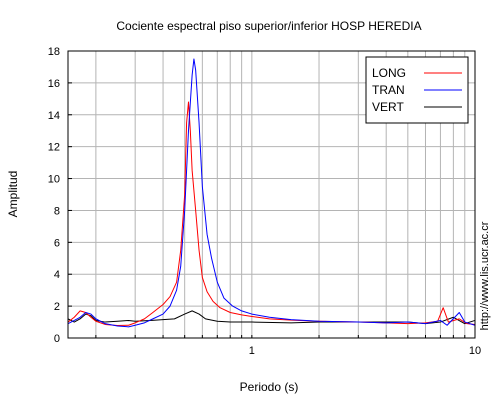 The width and height of the screenshot is (500, 400). I want to click on y-tick-label: 14, so click(54, 116).